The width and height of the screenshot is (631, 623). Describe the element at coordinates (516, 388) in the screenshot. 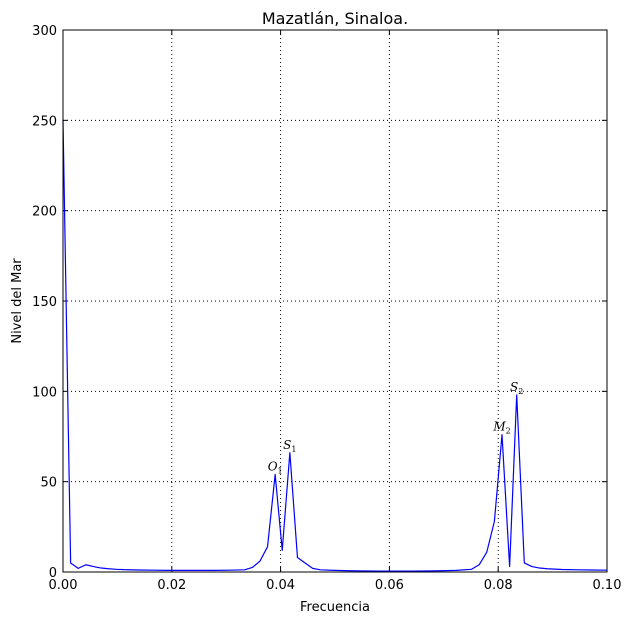

I see `peak-annotation: S2` at that location.